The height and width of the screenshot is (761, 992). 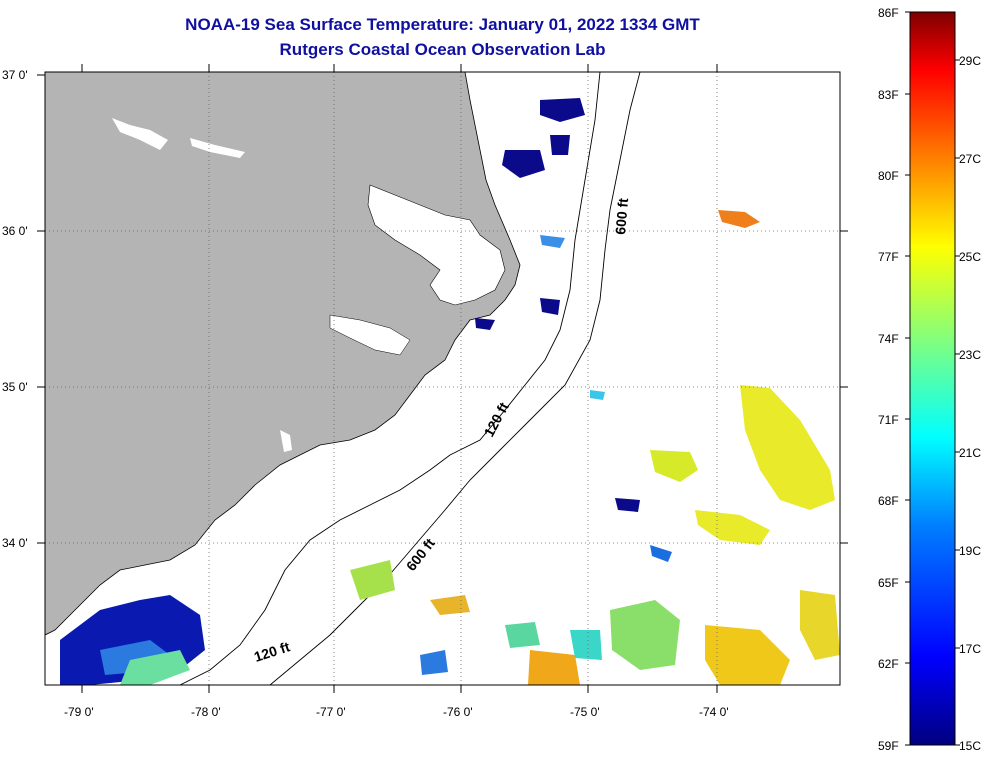 I want to click on lat-label-37: 37 0', so click(x=15, y=75).